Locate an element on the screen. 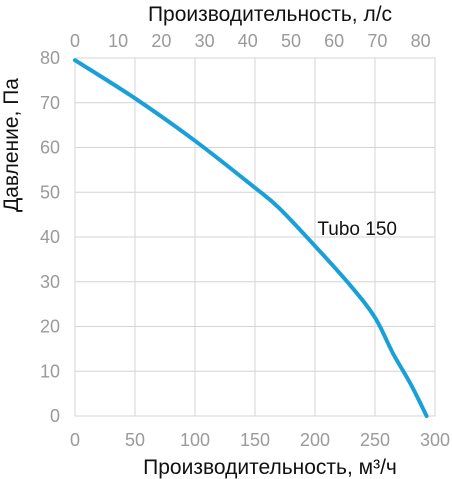 The width and height of the screenshot is (452, 479). y-tick-label: 40 is located at coordinates (50, 237).